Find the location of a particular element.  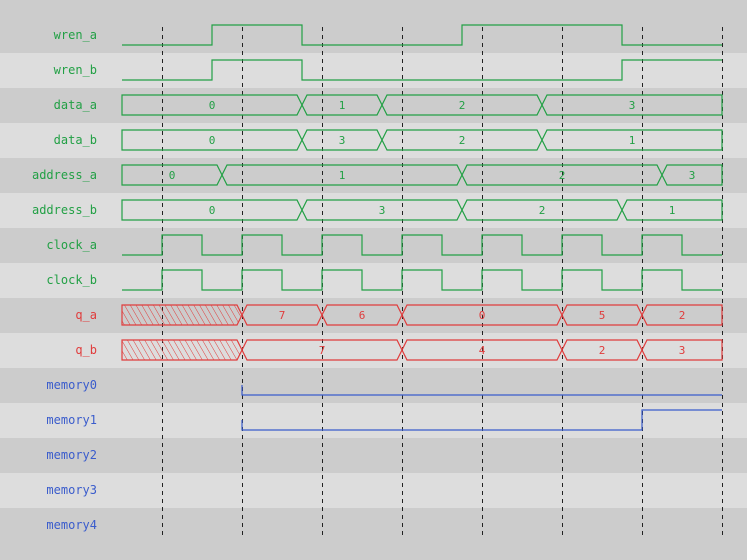

waveform-clock_b is located at coordinates (422, 280).